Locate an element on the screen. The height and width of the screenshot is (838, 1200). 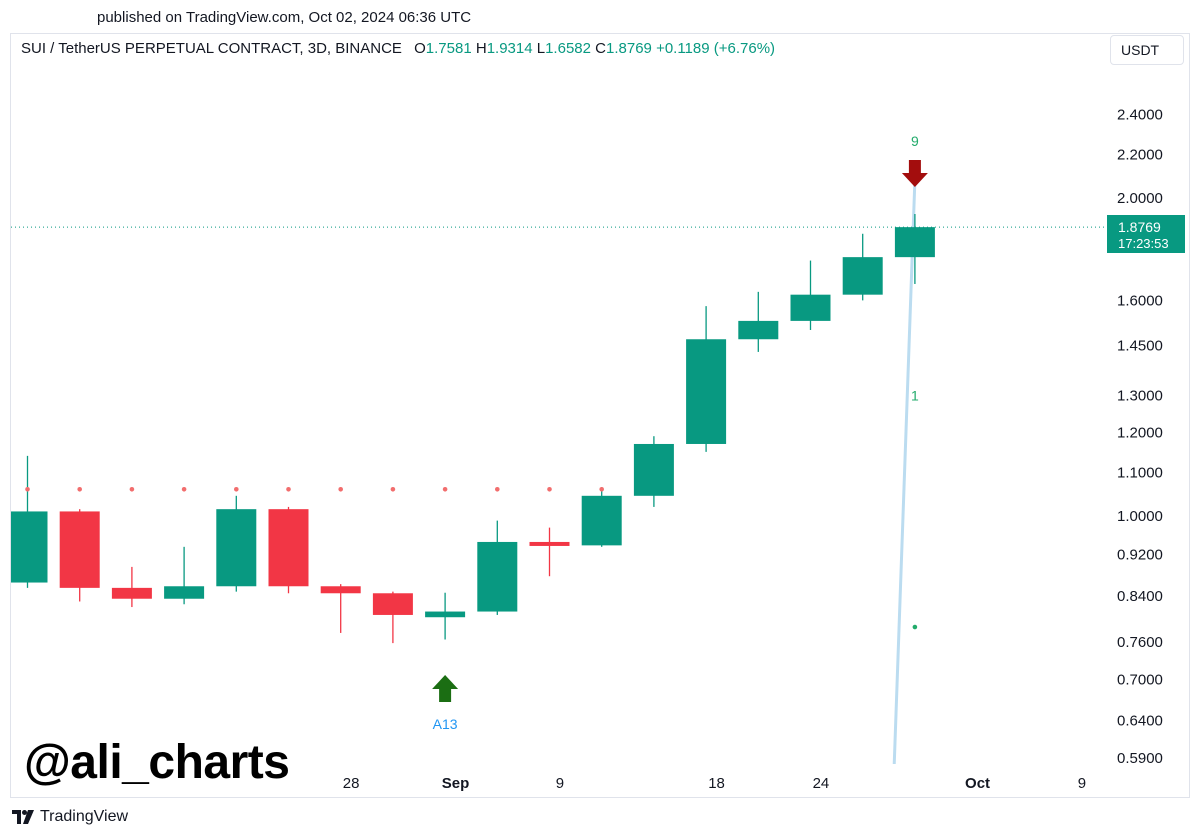
tradingview-logo: TradingView is located at coordinates (70, 817).